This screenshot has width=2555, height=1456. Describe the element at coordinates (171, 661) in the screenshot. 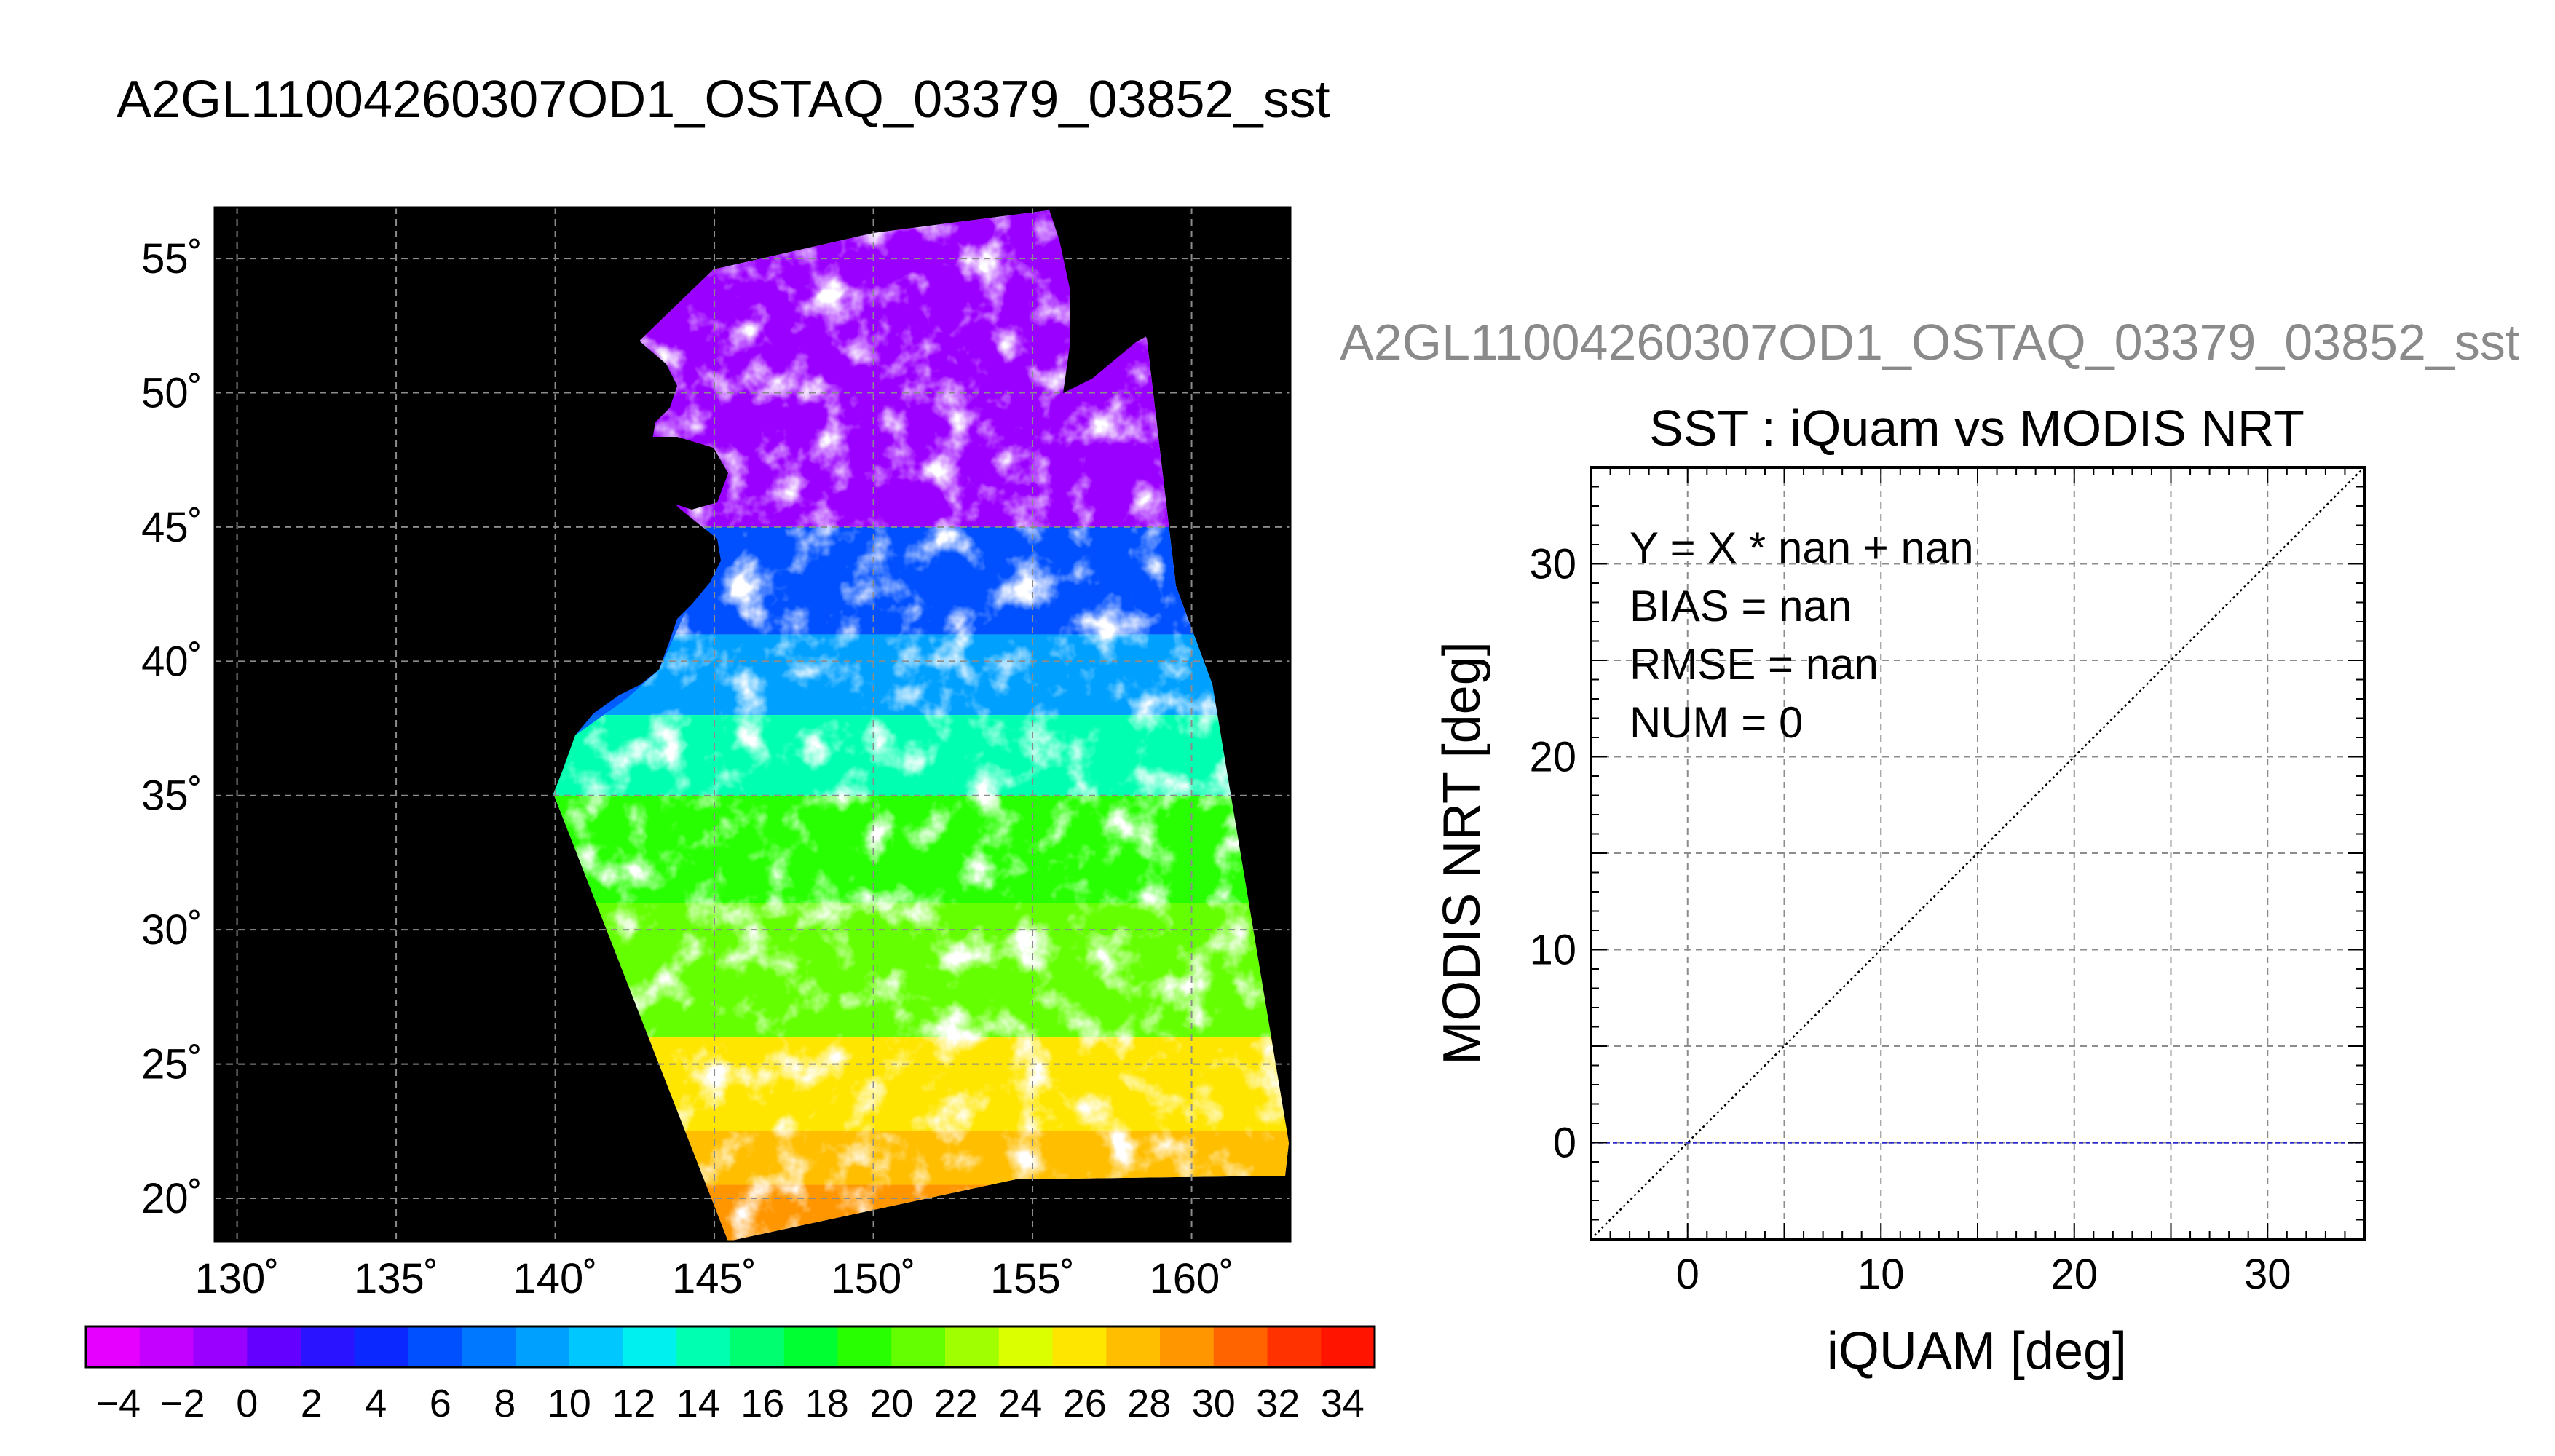

I see `map-y-tick-label: 40˚` at that location.